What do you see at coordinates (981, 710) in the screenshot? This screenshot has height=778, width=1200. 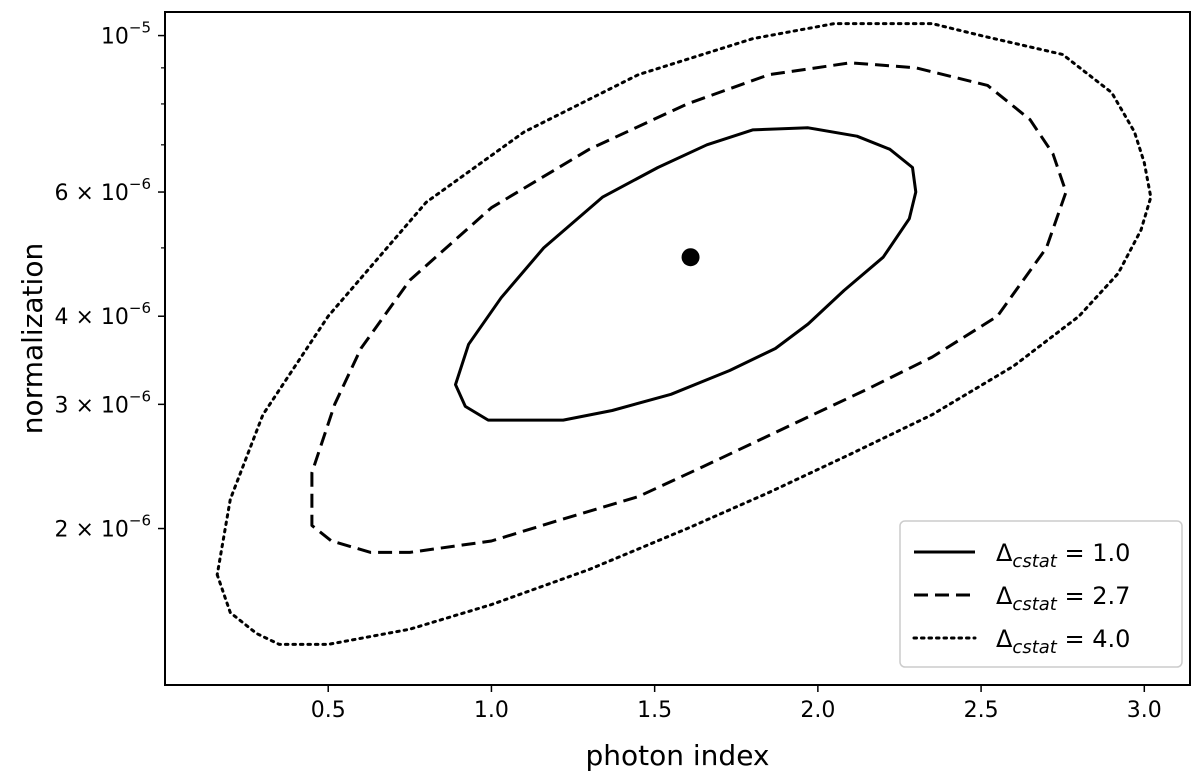 I see `x-tick-label: 2.5` at bounding box center [981, 710].